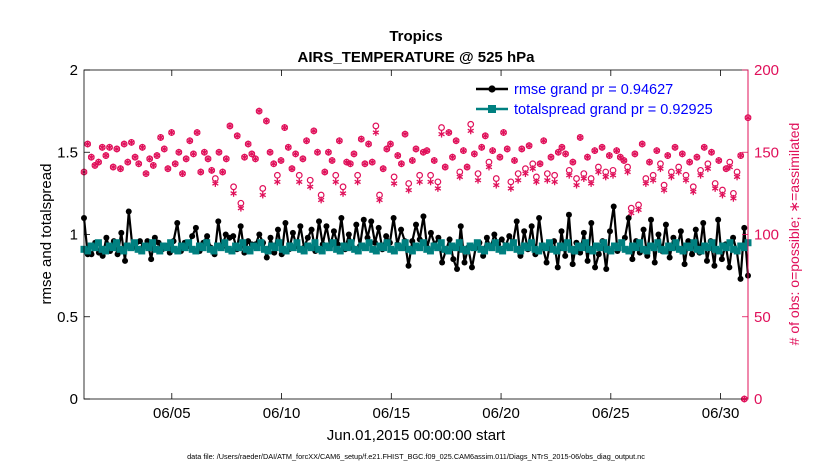 The width and height of the screenshot is (830, 470). What do you see at coordinates (46, 234) in the screenshot?
I see `y-axis-label-left: rmse and totalspread` at bounding box center [46, 234].